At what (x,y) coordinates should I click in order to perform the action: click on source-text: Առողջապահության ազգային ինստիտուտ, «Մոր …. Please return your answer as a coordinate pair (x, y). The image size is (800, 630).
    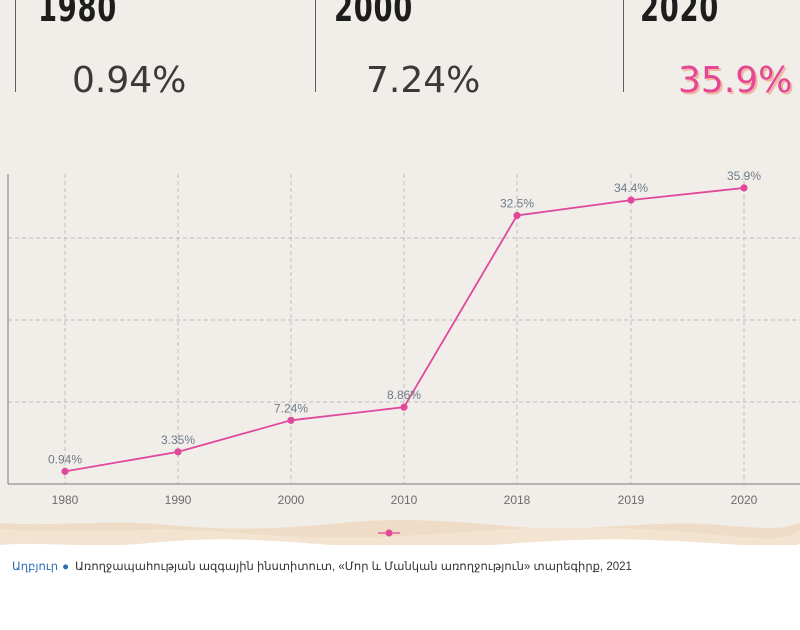
    Looking at the image, I should click on (353, 567).